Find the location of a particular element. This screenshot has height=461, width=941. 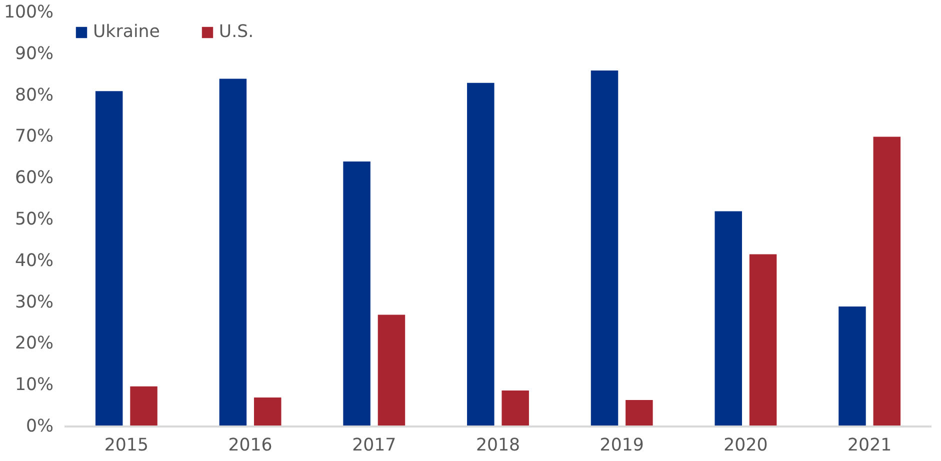

y-tick-label: 0% is located at coordinates (40, 426).